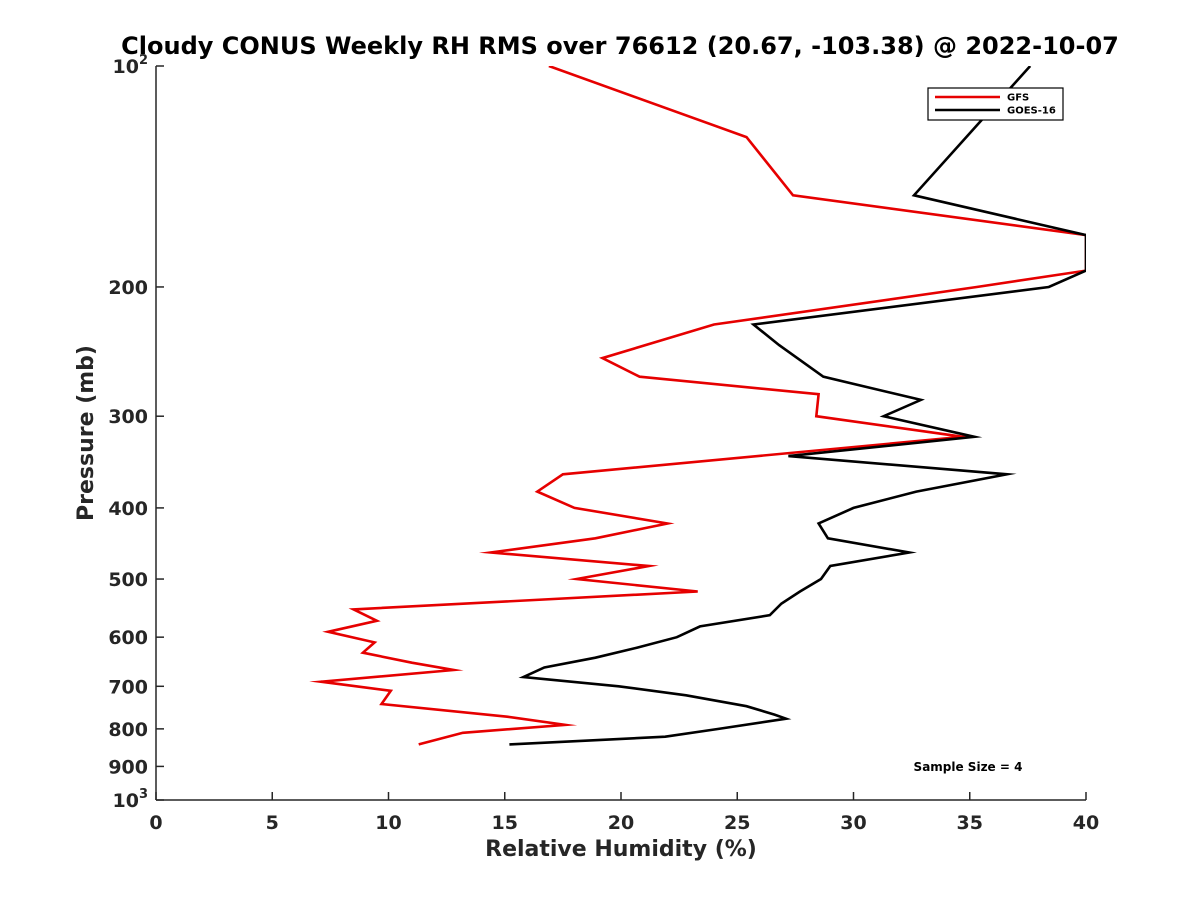  I want to click on legend-box, so click(995, 104).